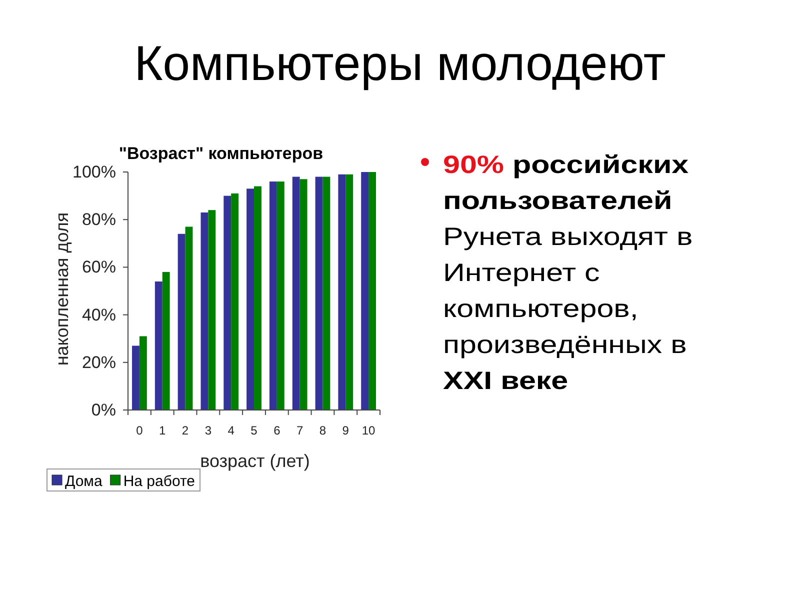 Image resolution: width=800 pixels, height=600 pixels. Describe the element at coordinates (221, 153) in the screenshot. I see `chart-title: "Возраст" компьютеров` at that location.